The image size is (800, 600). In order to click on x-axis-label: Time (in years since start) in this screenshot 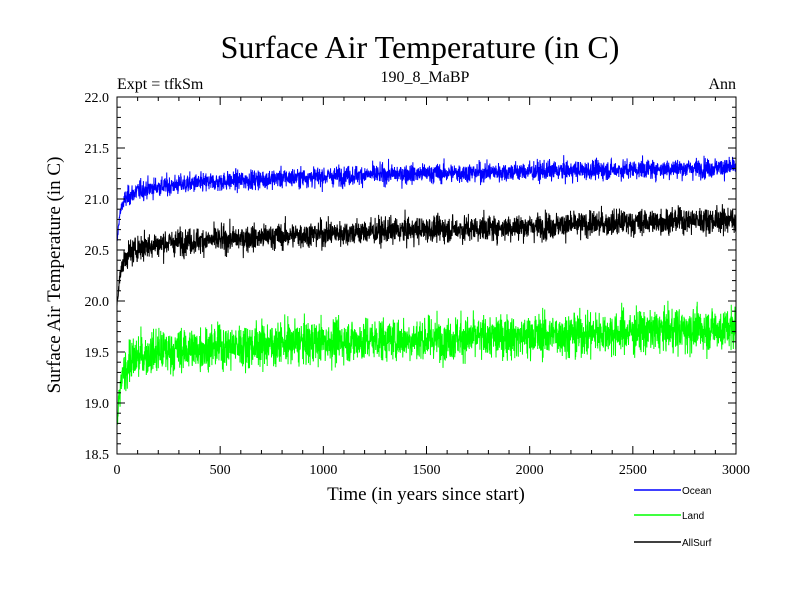, I will do `click(426, 494)`.